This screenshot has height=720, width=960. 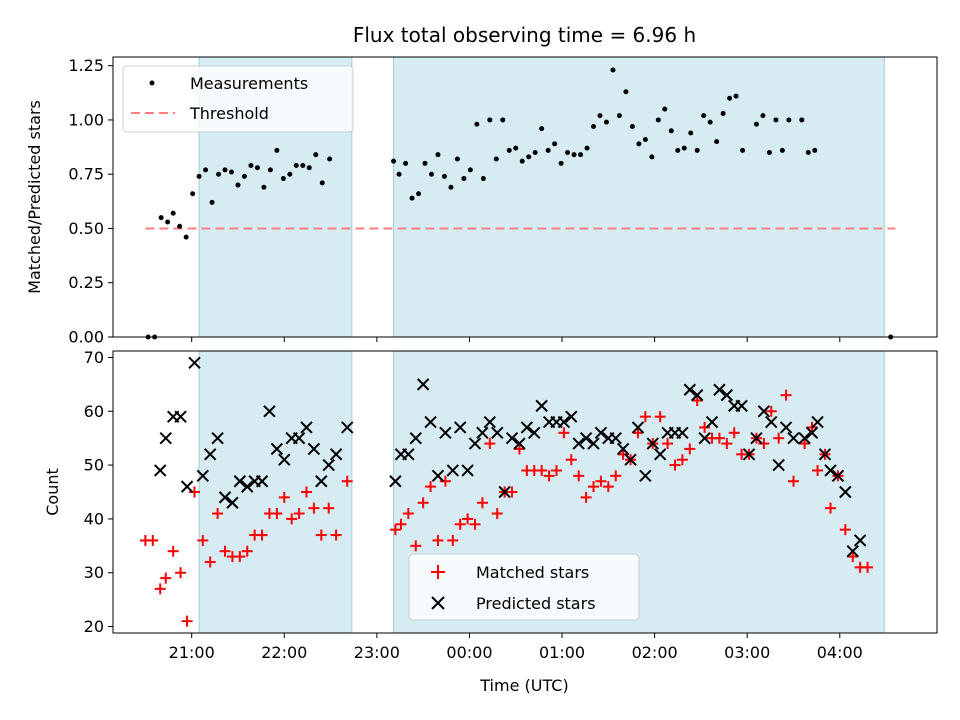 I want to click on bottom-y-ticks: 20 30 40 50 60 70, so click(x=98, y=492).